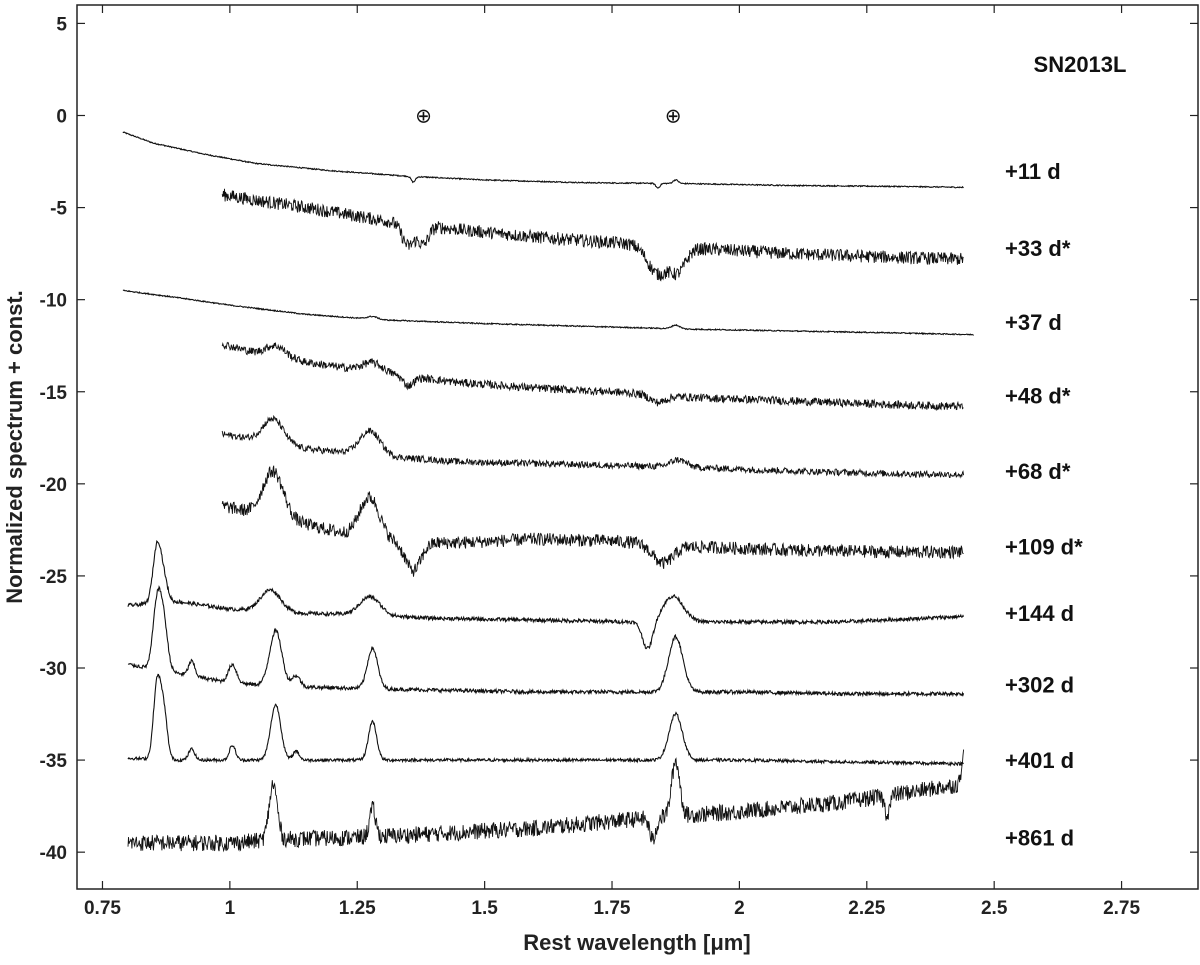 The image size is (1200, 965). Describe the element at coordinates (1038, 471) in the screenshot. I see `epoch-label: +68 d*` at that location.